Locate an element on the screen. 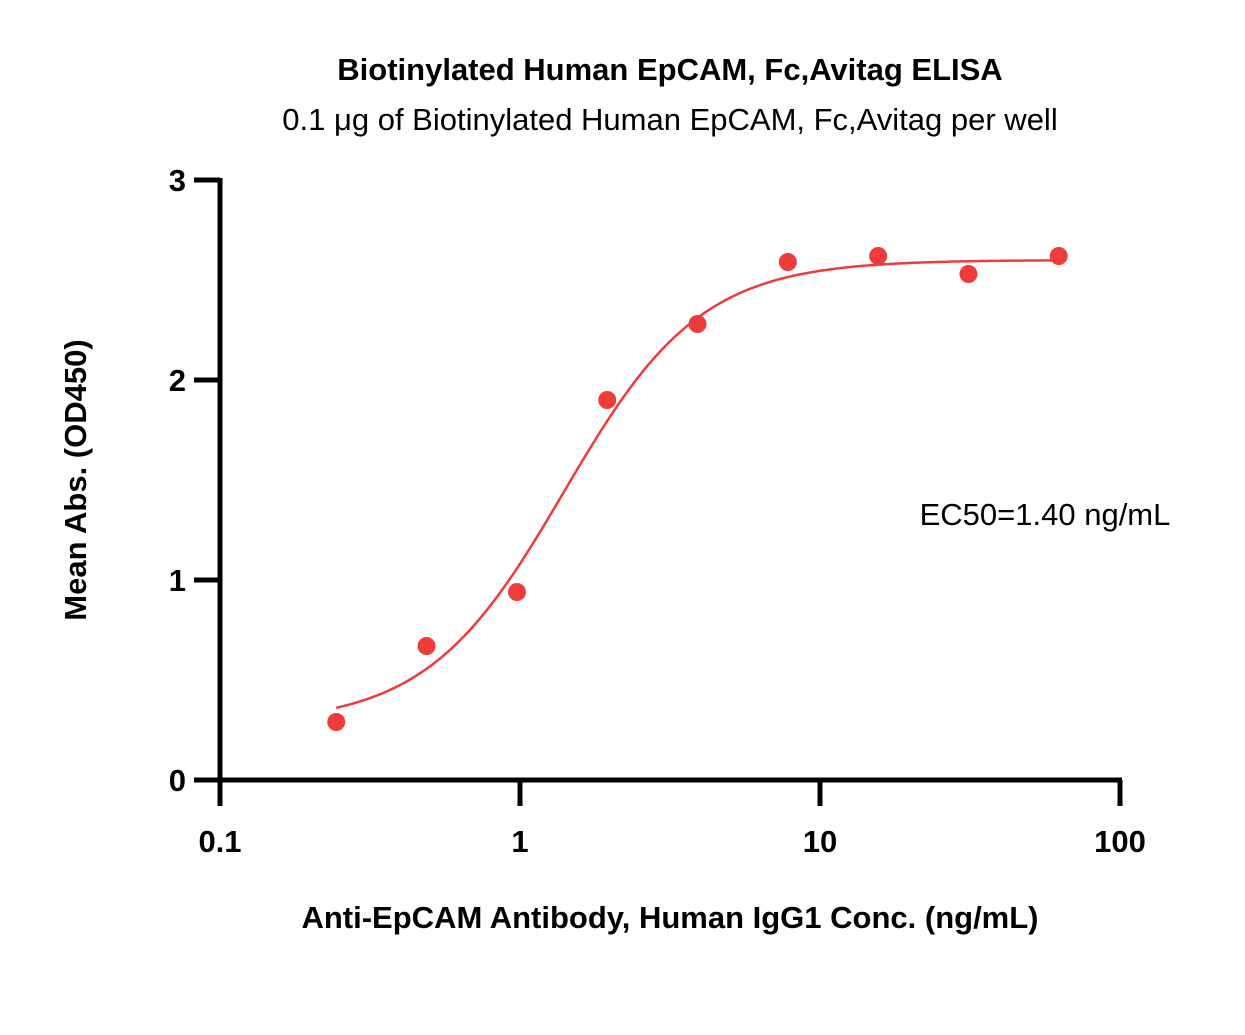 The height and width of the screenshot is (1035, 1245). ec50-annotation: EC50=1.40 ng/mL is located at coordinates (1045, 514).